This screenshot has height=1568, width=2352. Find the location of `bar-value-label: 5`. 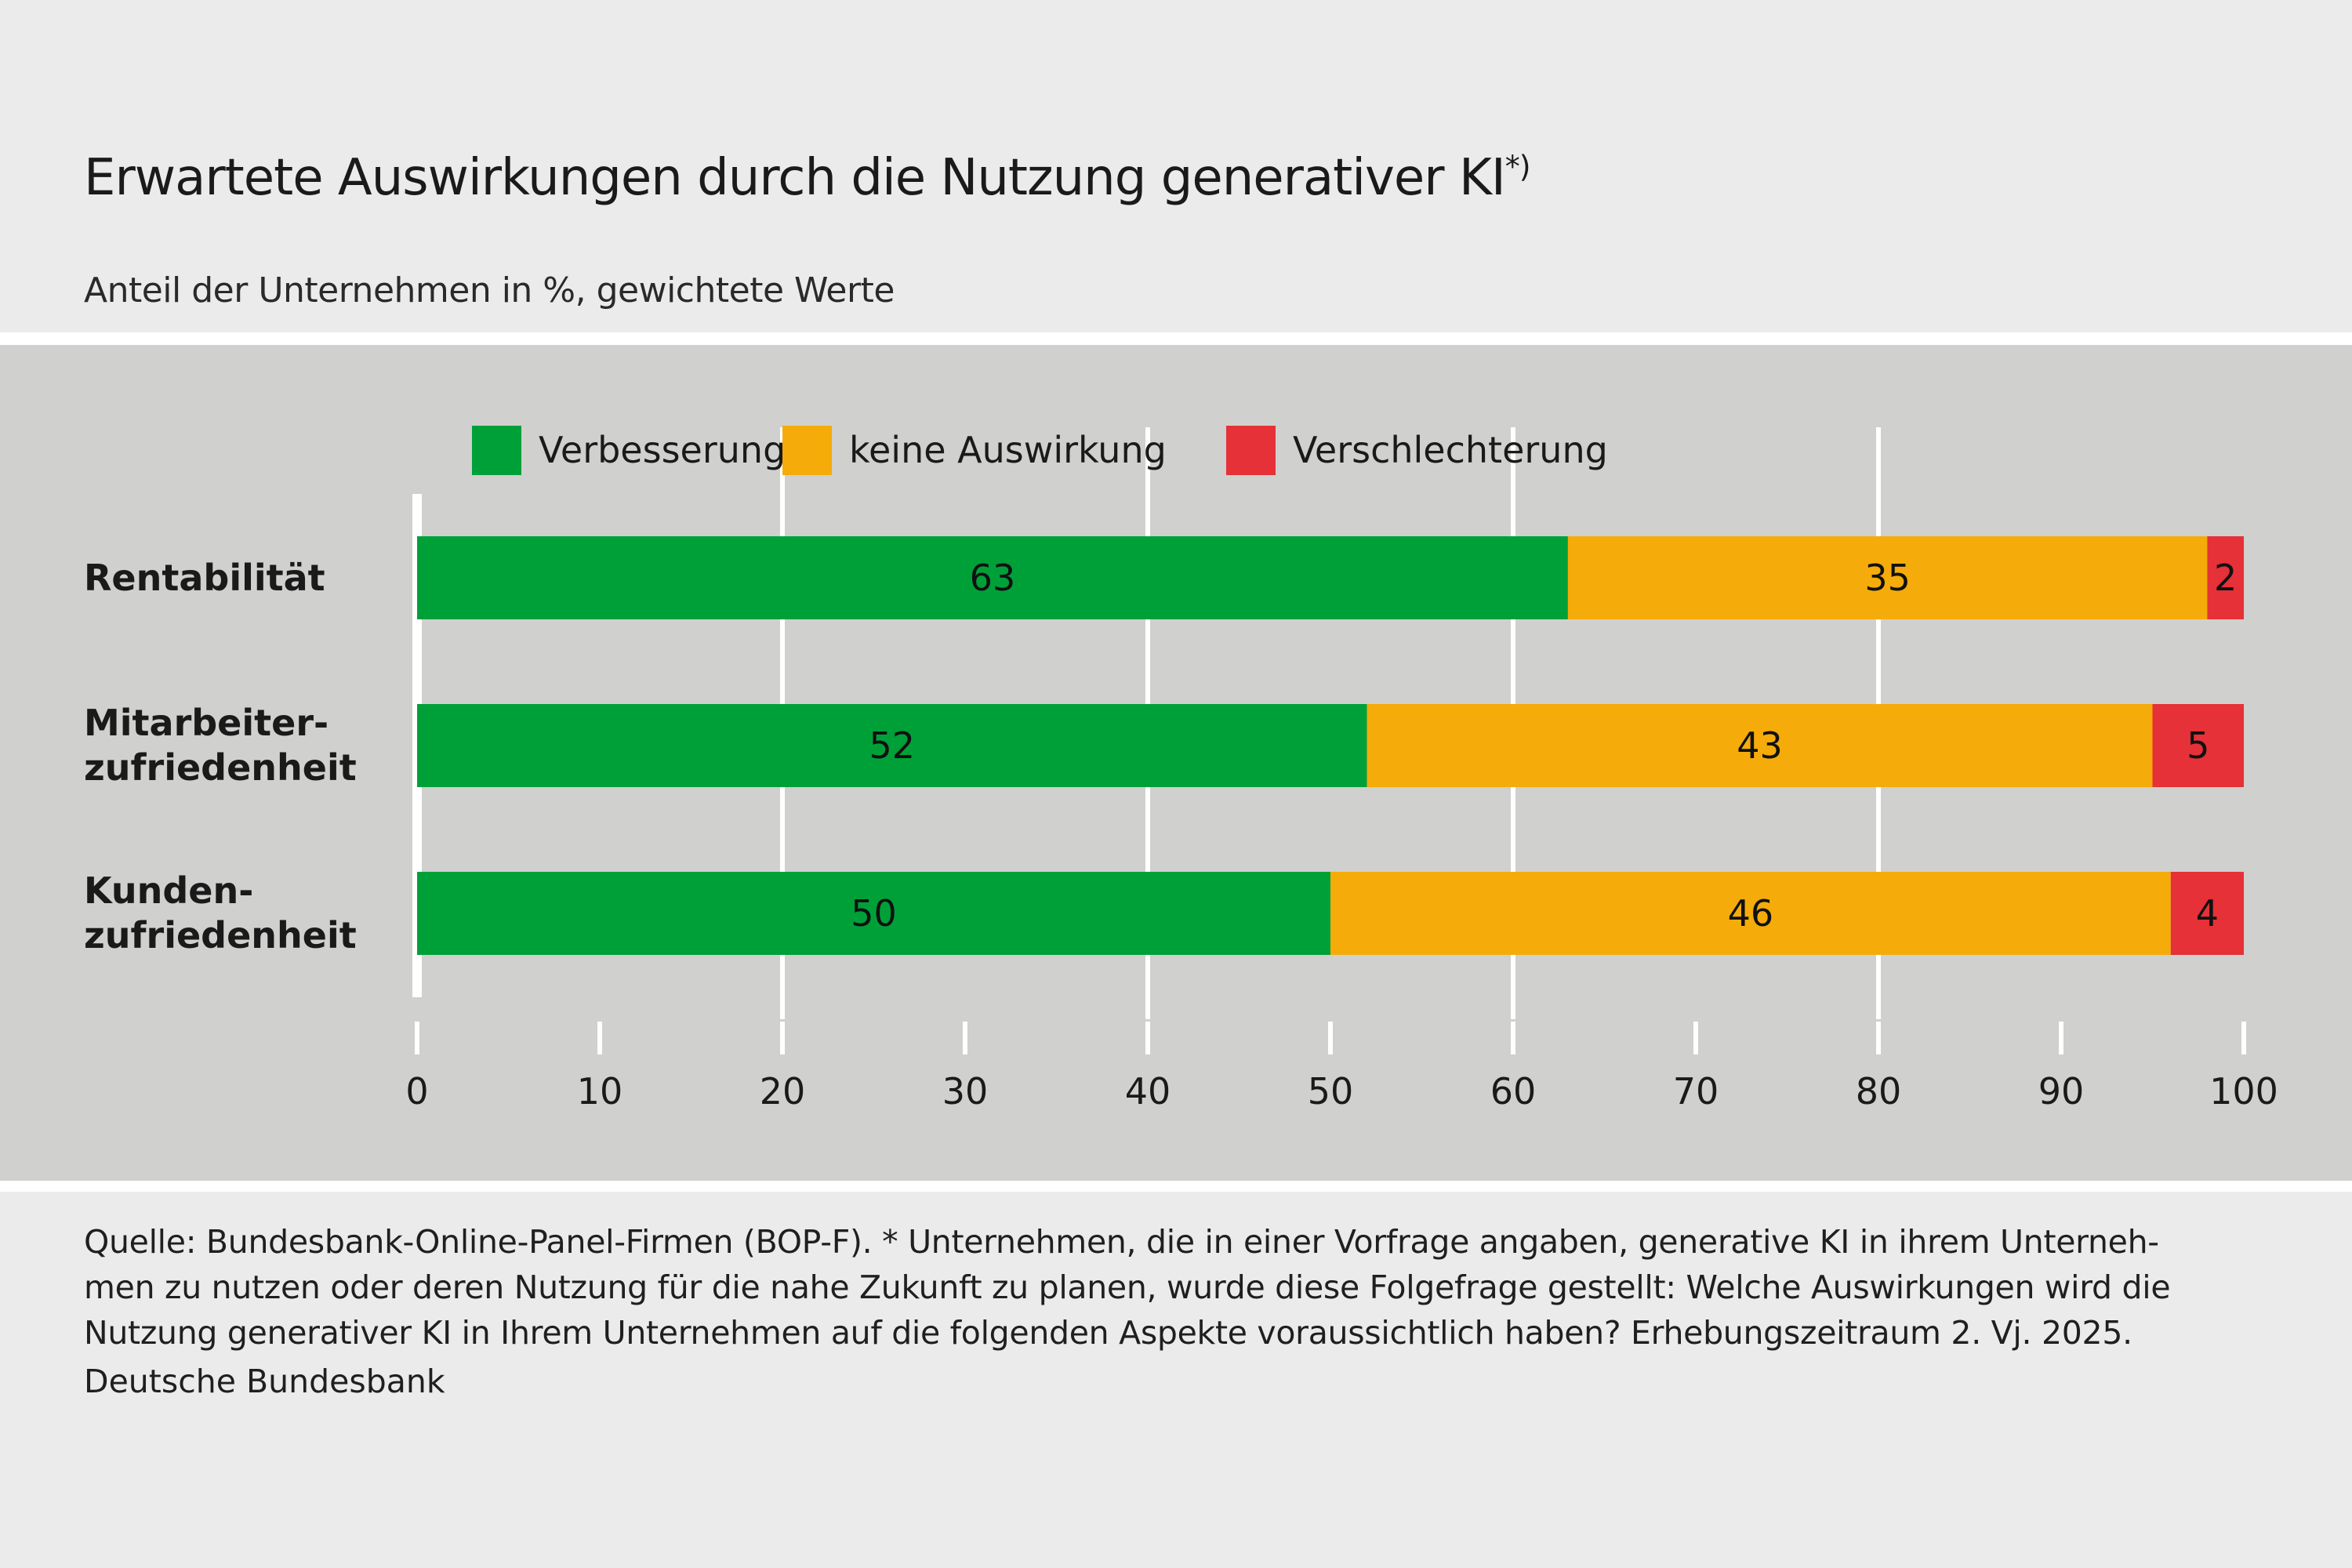

bar-value-label: 5 is located at coordinates (2198, 745).